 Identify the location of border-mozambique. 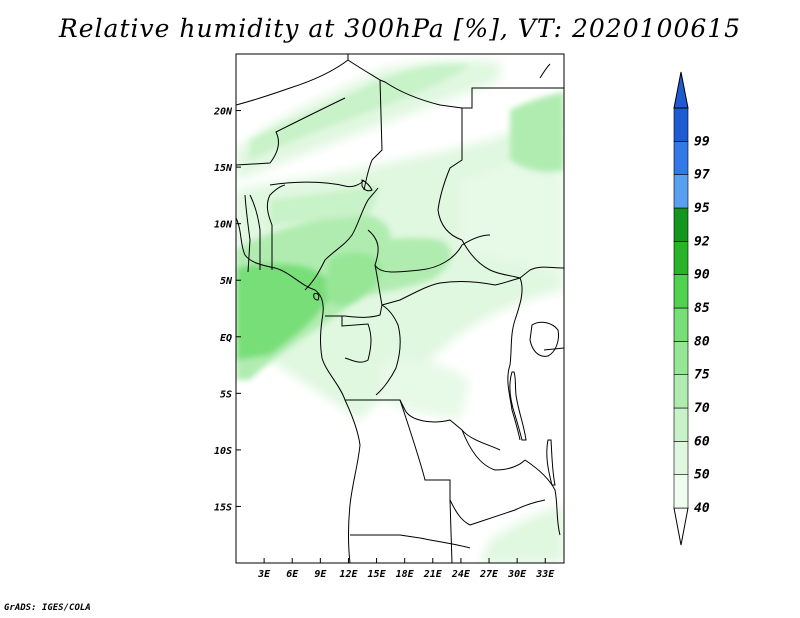
(542, 497).